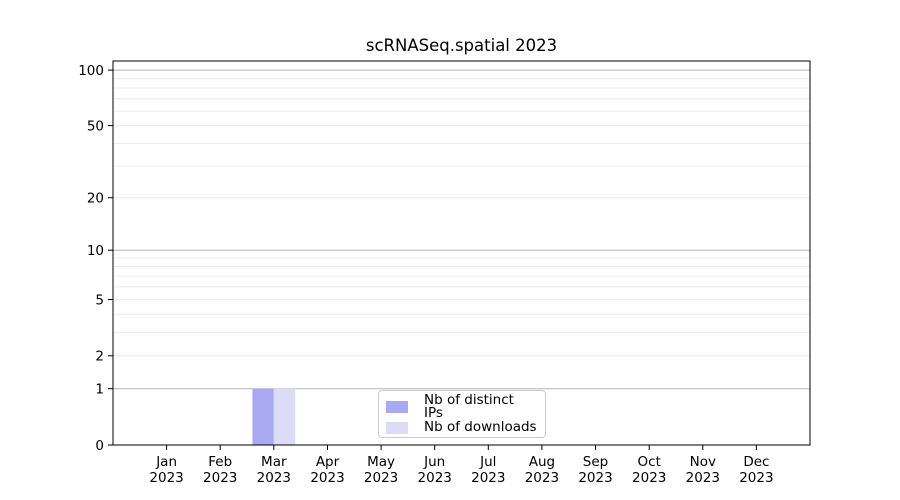  I want to click on x-tick-label-month: Feb, so click(220, 462).